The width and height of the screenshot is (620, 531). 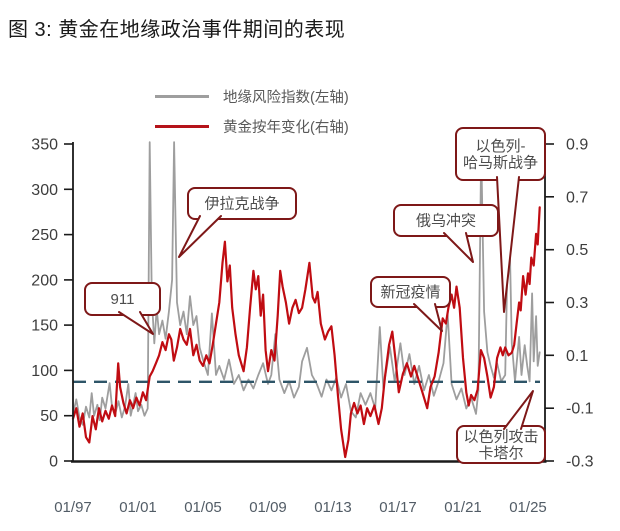 What do you see at coordinates (500, 220) in the screenshot?
I see `annotation-israel-hamas: 以色列-哈马斯战争` at bounding box center [500, 220].